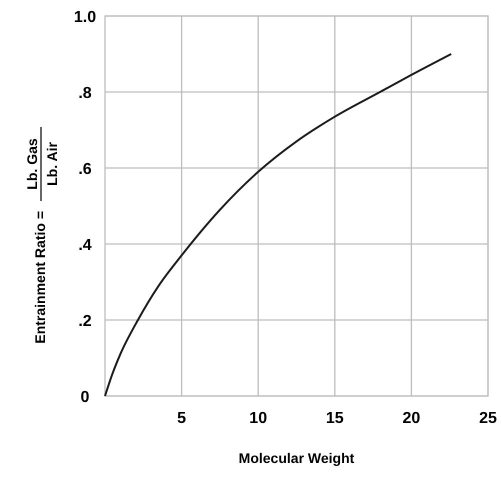 This screenshot has width=502, height=481. Describe the element at coordinates (42, 241) in the screenshot. I see `text: Entrainment Ratio = Lb. Gas Lb. Air` at that location.